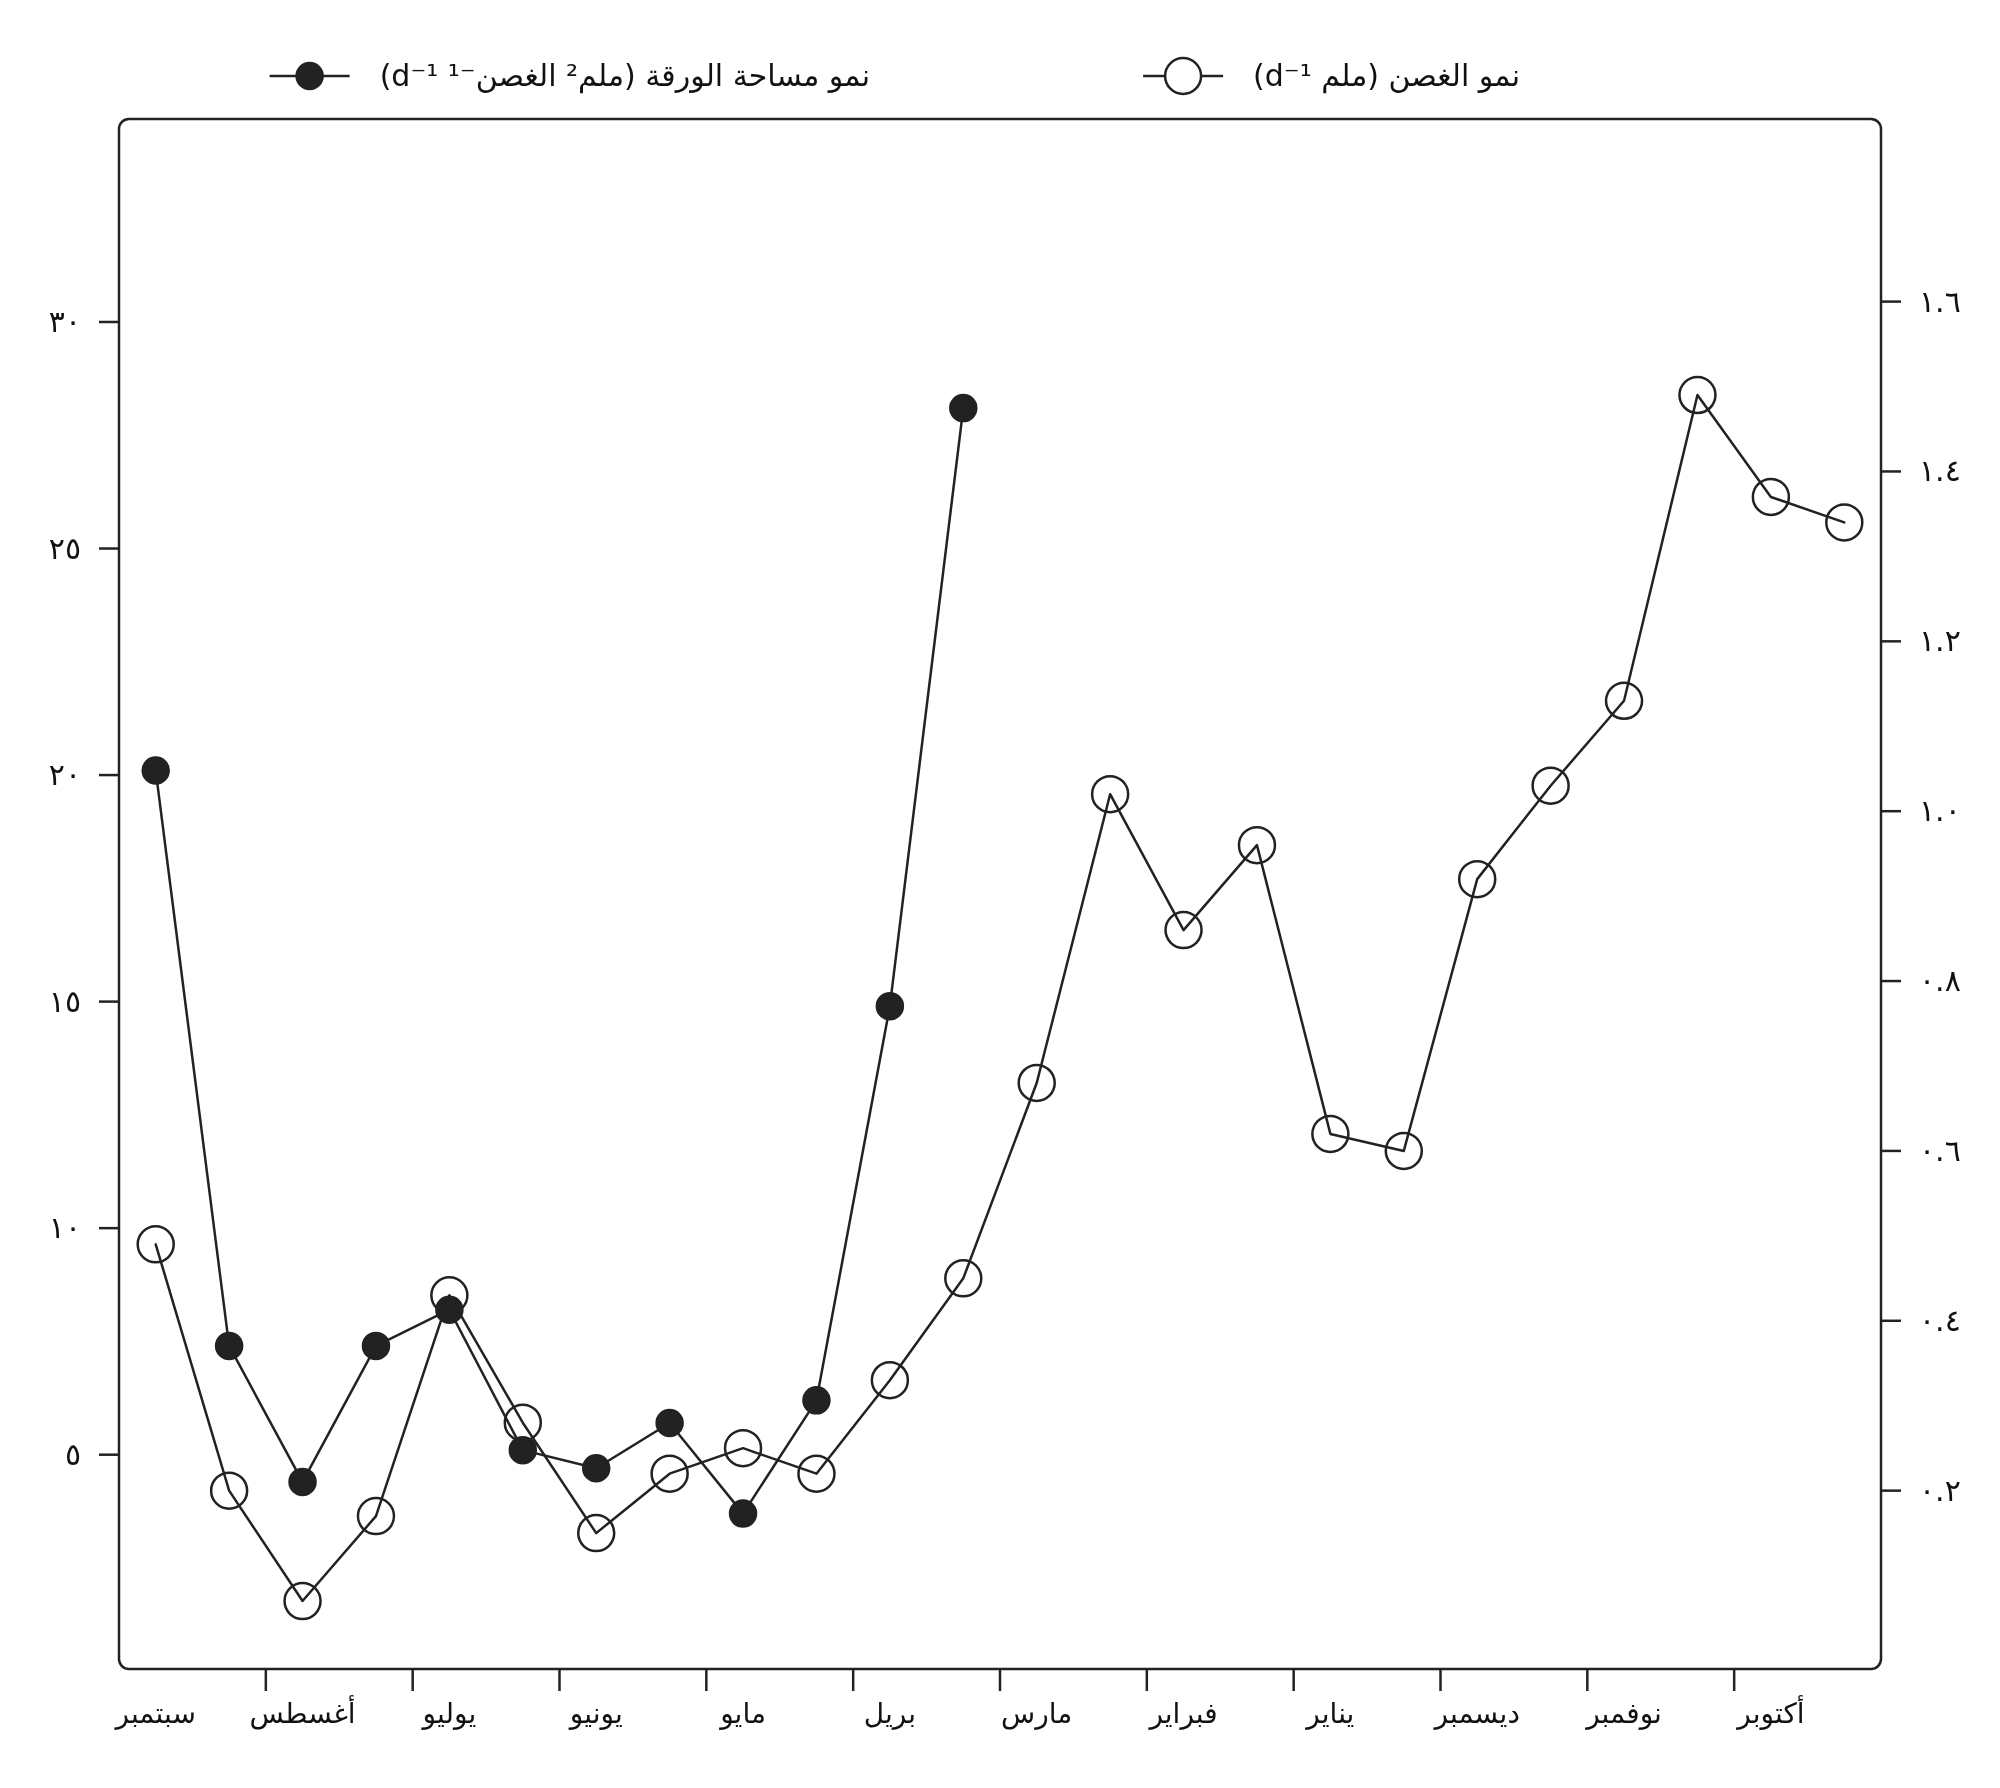 Image resolution: width=2000 pixels, height=1788 pixels. What do you see at coordinates (64, 321) in the screenshot?
I see `y-tick-label: ٣٠` at bounding box center [64, 321].